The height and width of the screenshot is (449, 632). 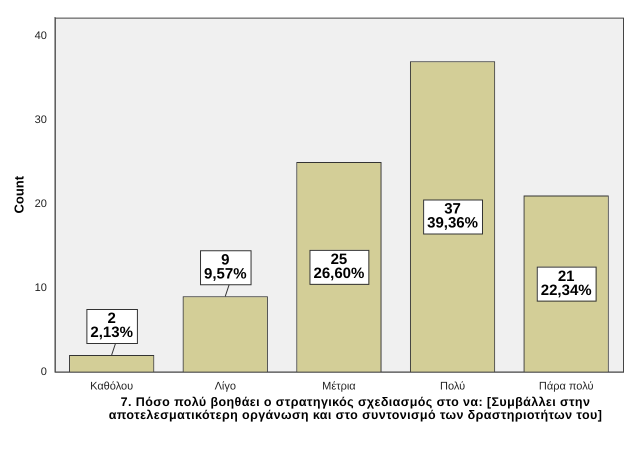 What do you see at coordinates (40, 36) in the screenshot?
I see `y-tick-label: 40` at bounding box center [40, 36].